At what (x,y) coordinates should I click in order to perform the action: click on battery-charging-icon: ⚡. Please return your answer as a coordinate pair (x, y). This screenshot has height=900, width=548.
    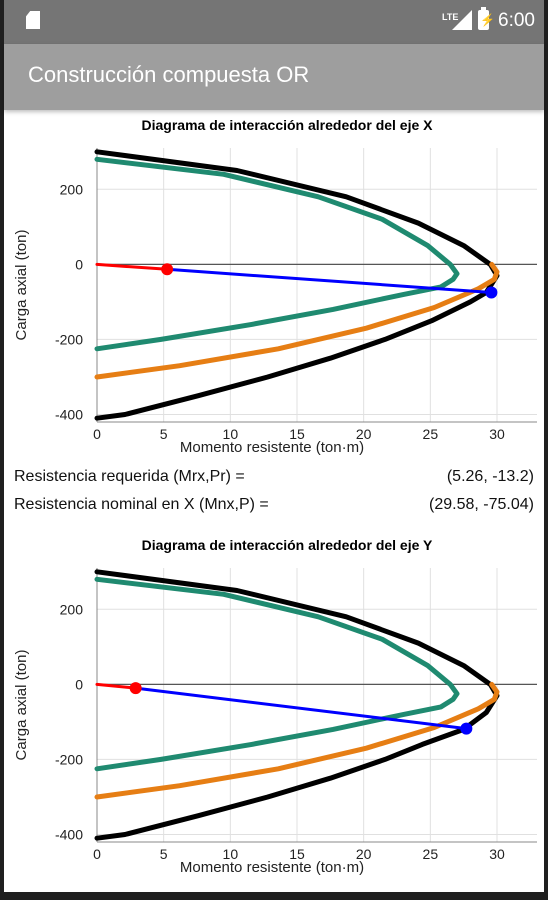
    Looking at the image, I should click on (486, 18).